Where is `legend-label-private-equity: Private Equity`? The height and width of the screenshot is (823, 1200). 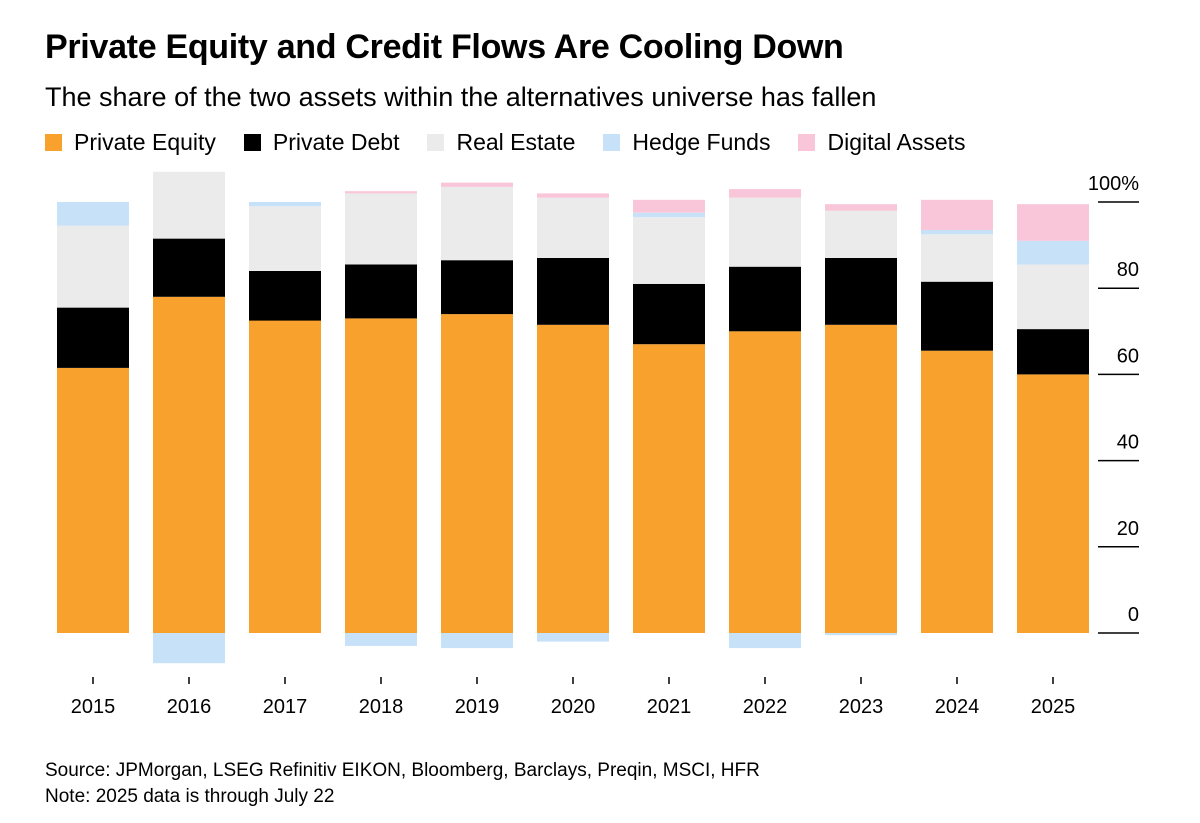 legend-label-private-equity: Private Equity is located at coordinates (145, 142).